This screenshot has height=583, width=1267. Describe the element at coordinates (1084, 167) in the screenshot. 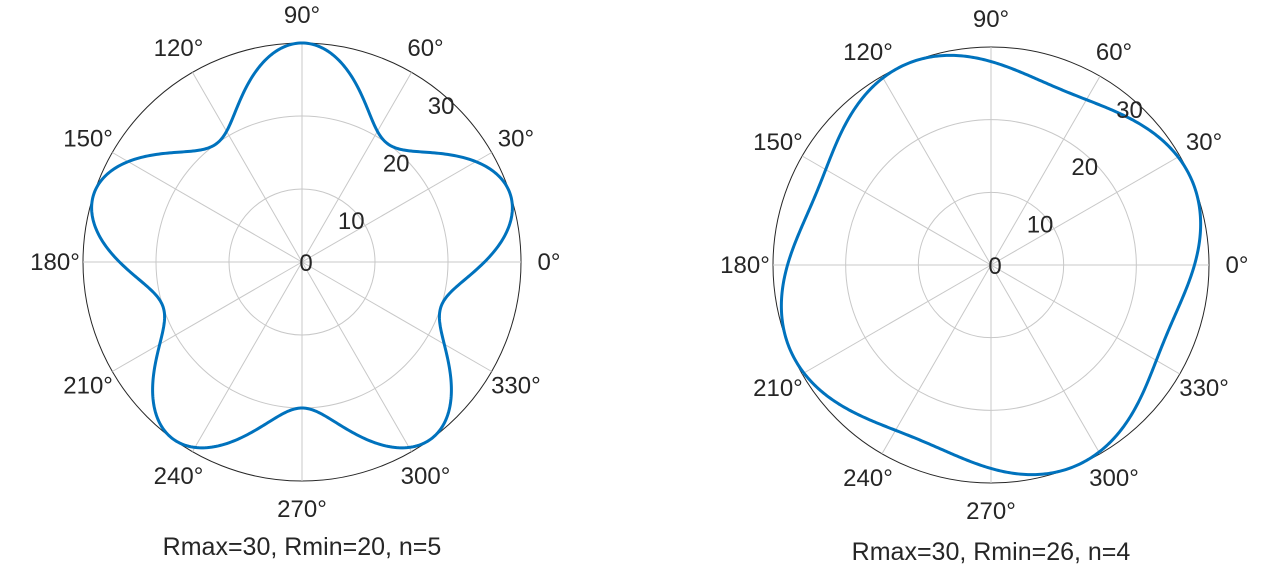

I see `radial-label-right-20: 20` at that location.